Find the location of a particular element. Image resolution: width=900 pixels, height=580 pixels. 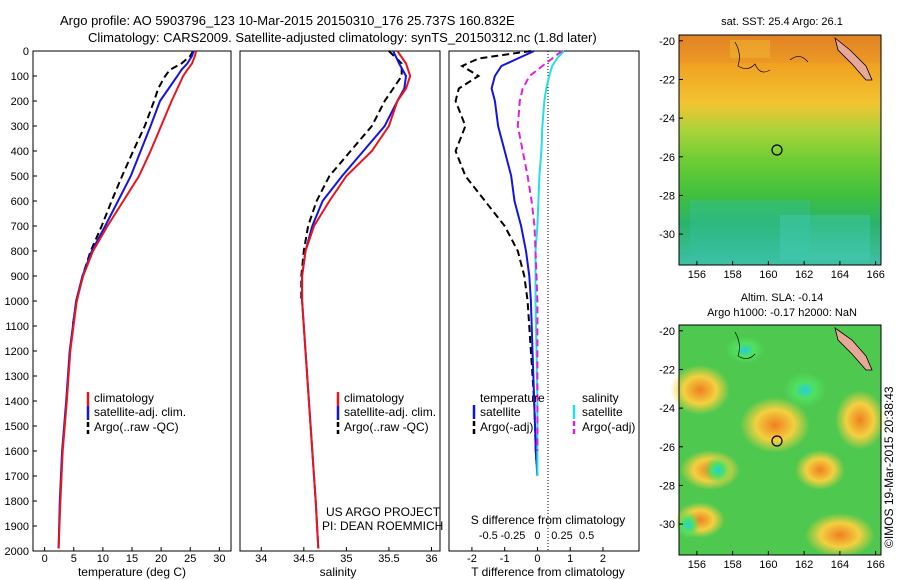

x-tick-label: 36 is located at coordinates (431, 559).